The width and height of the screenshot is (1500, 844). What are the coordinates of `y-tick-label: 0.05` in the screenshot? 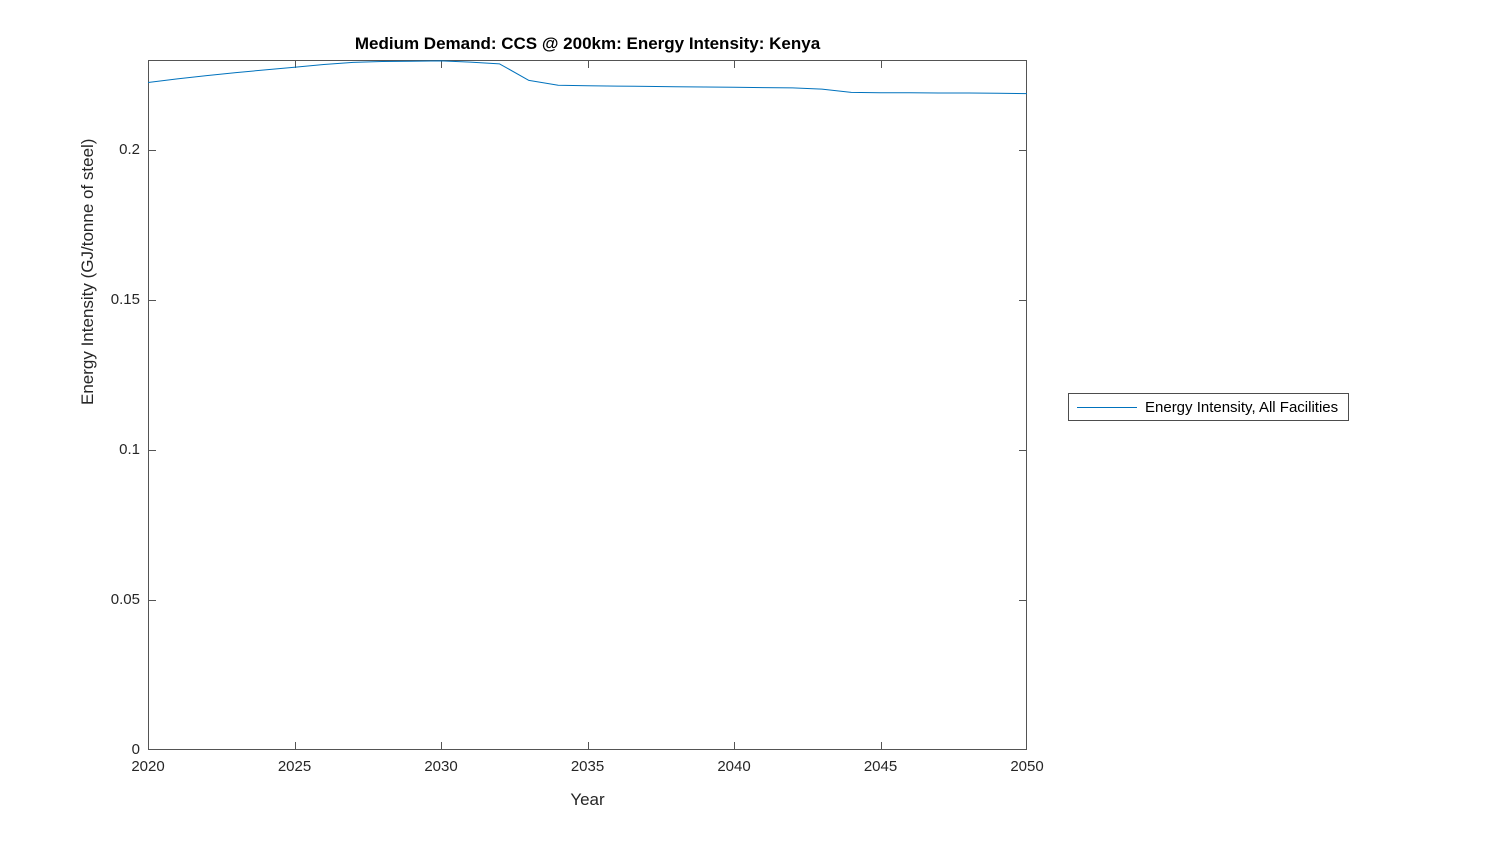 It's located at (125, 599).